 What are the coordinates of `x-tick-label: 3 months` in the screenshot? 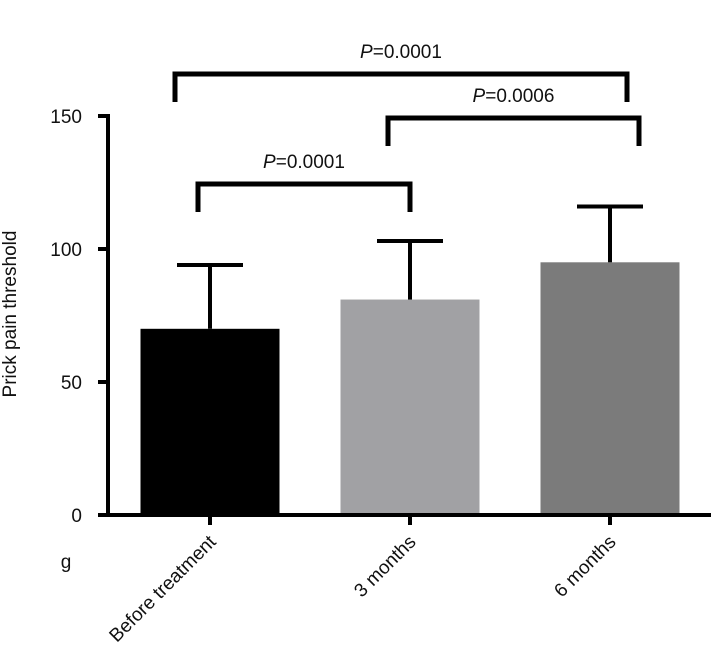 It's located at (385, 567).